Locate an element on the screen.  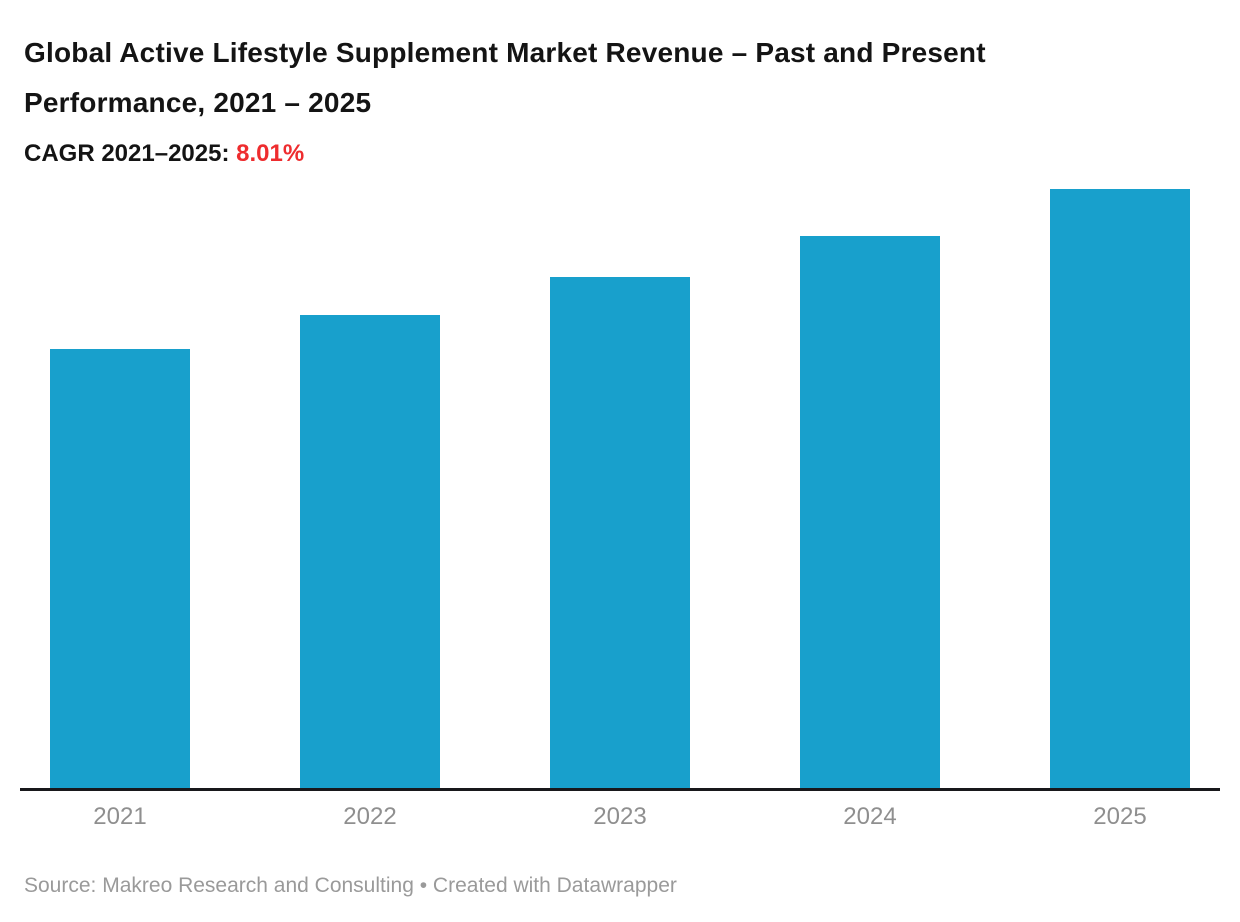
bar-2022 is located at coordinates (370, 551).